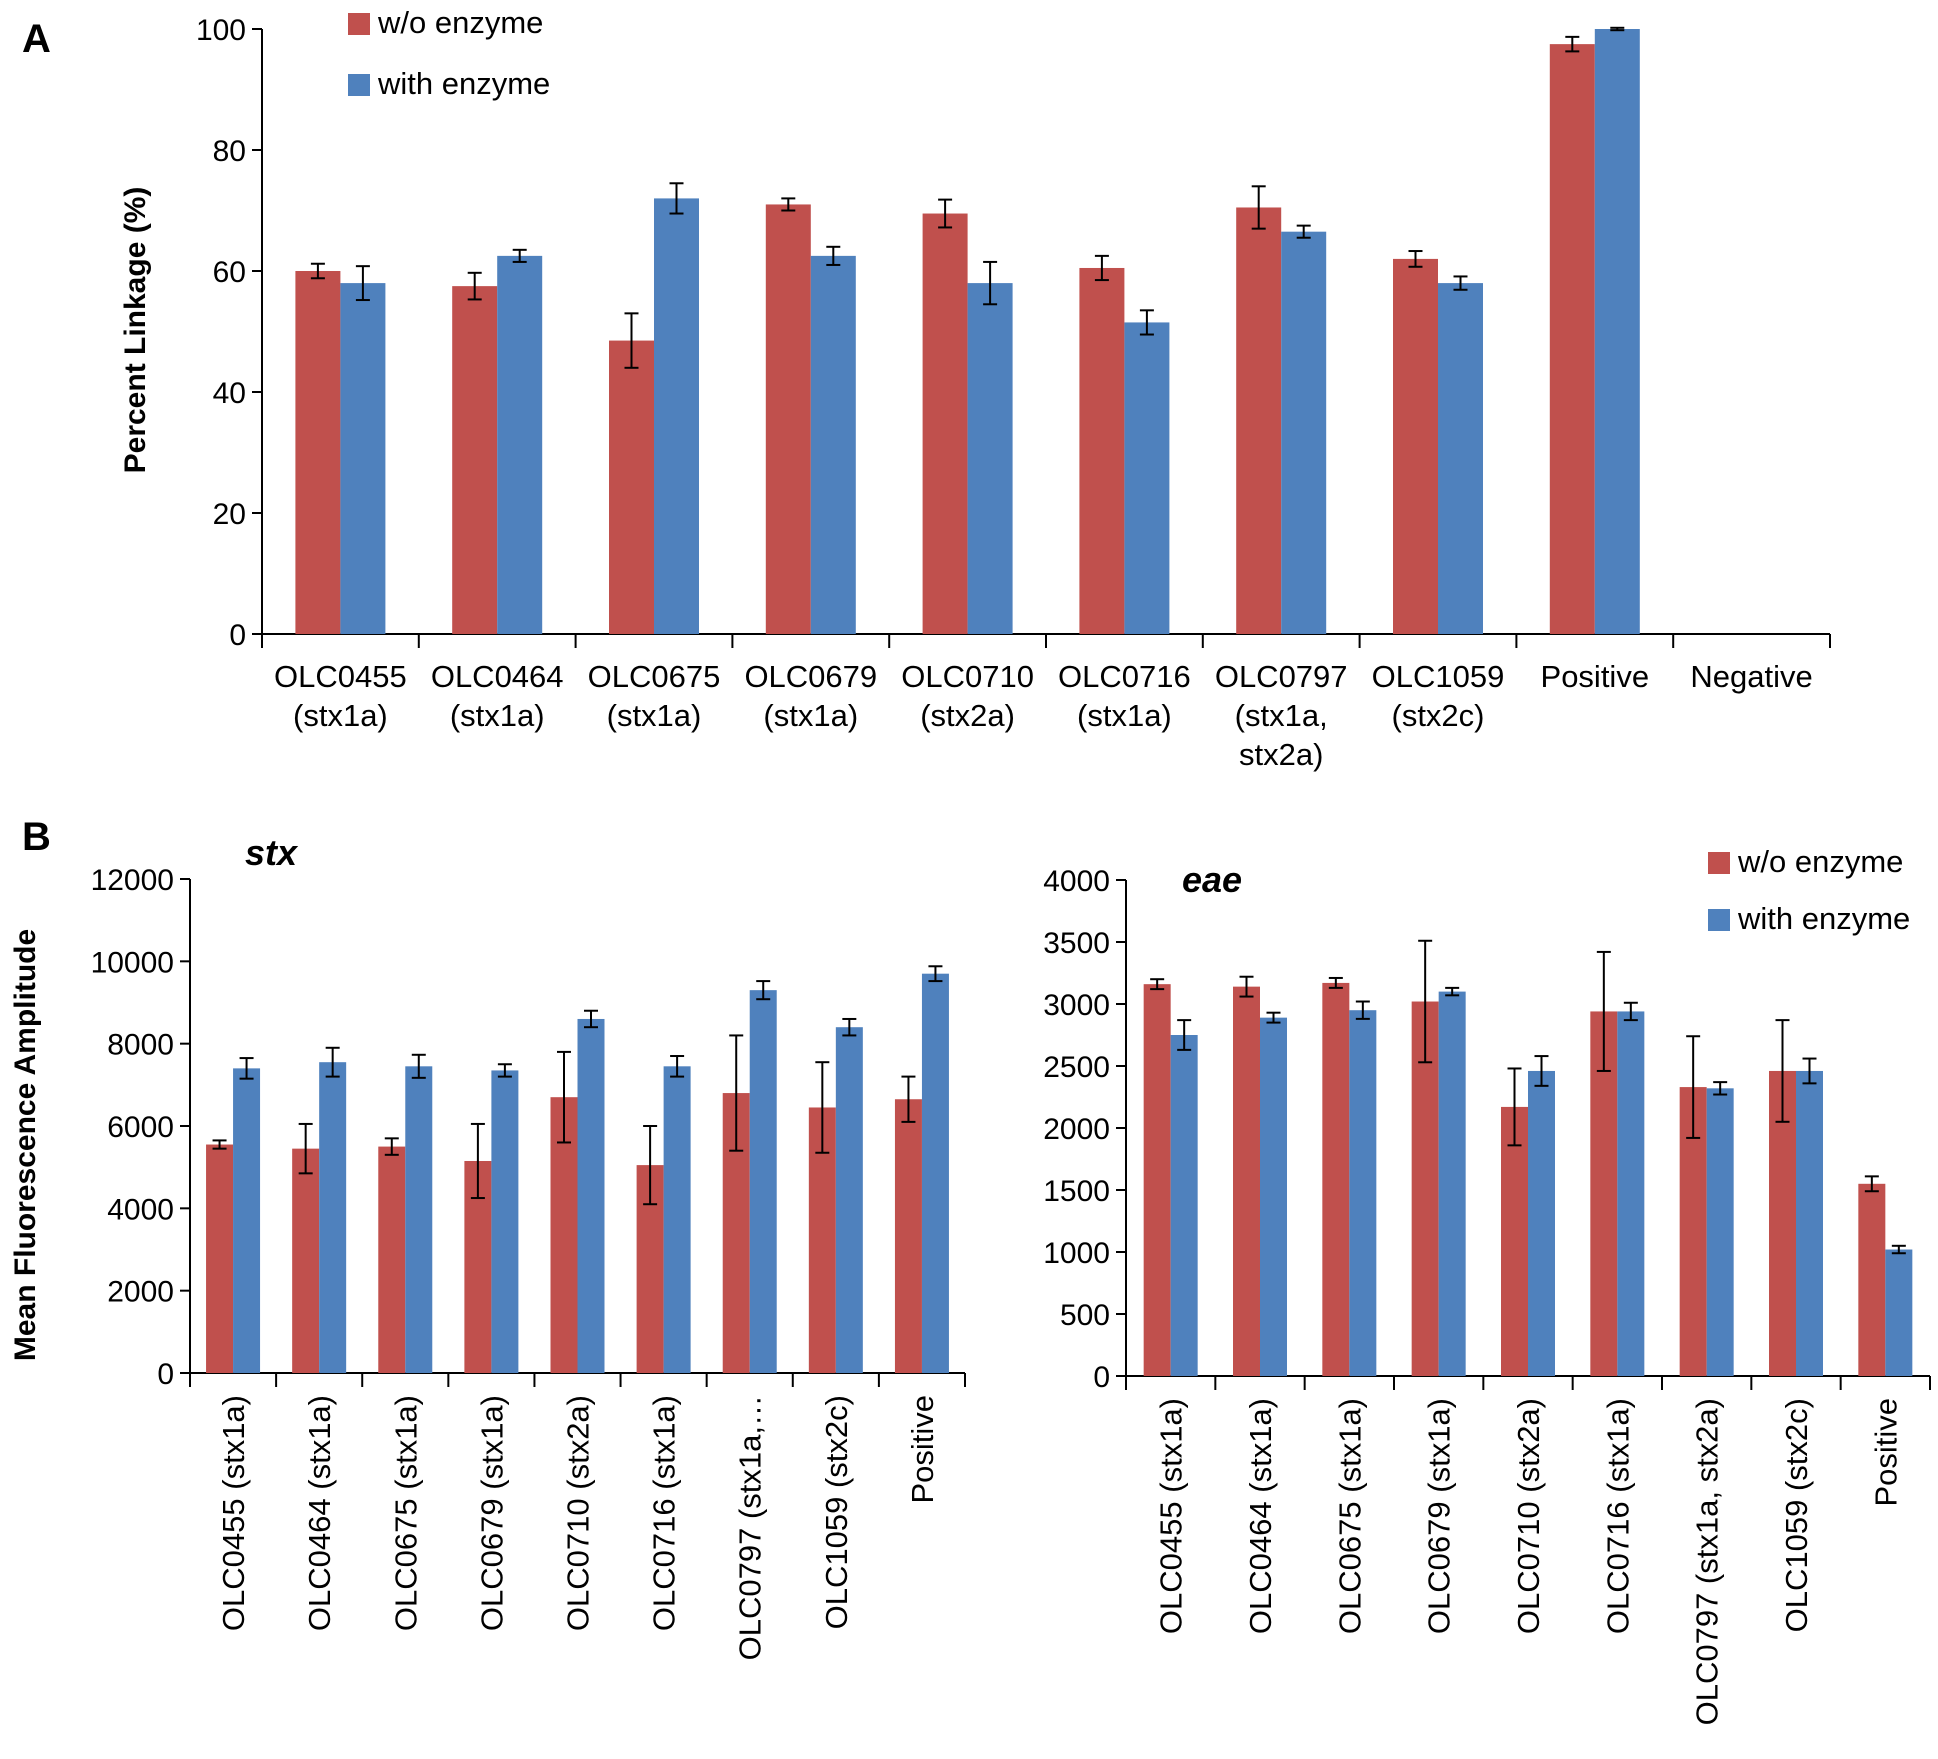 The width and height of the screenshot is (1938, 1759). Describe the element at coordinates (1281, 754) in the screenshot. I see `x-category-label-line: stx2a)` at that location.